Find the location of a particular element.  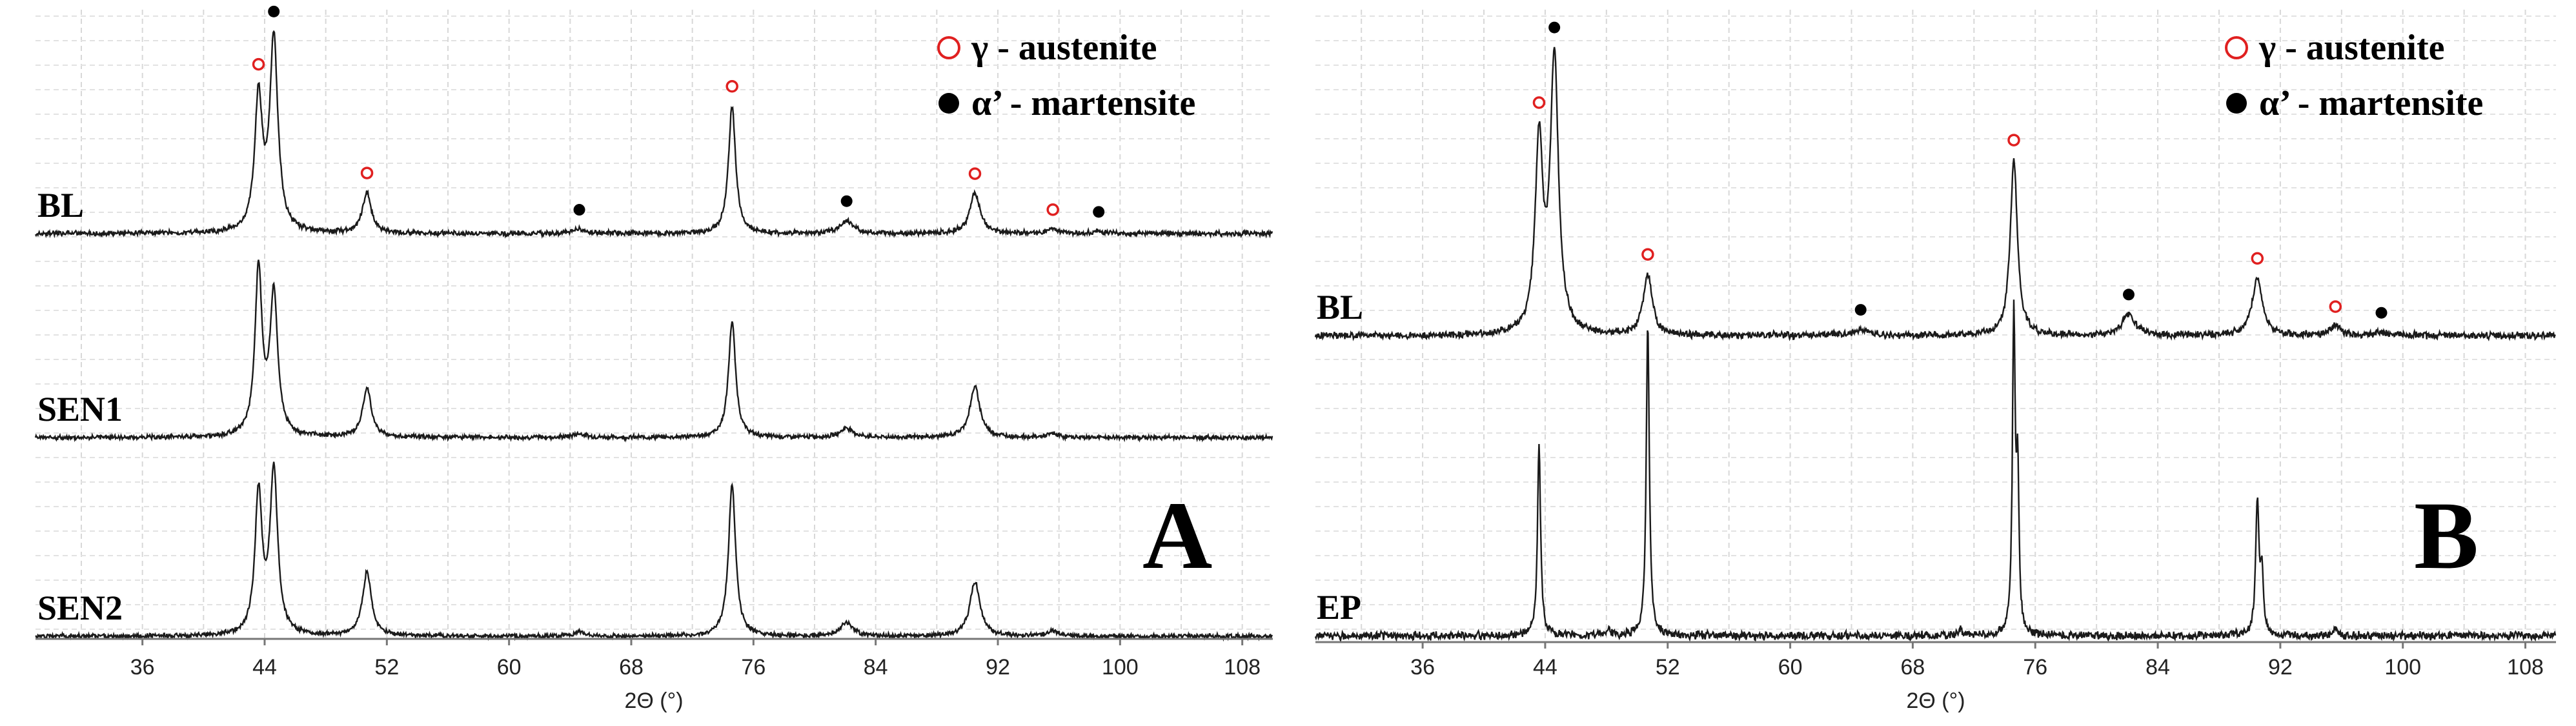

series-label-sen1: SEN1 is located at coordinates (80, 409).